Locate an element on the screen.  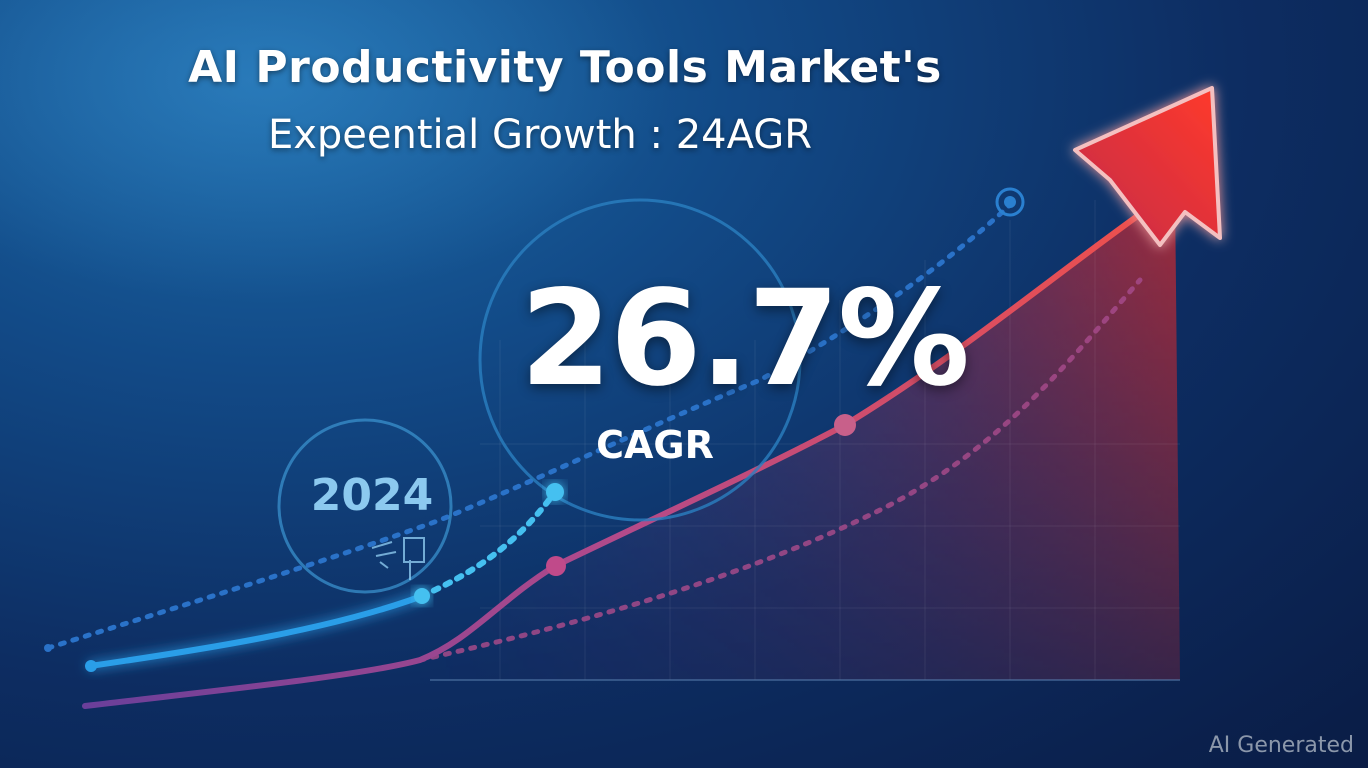
solid-blue-line is located at coordinates (256, 631).